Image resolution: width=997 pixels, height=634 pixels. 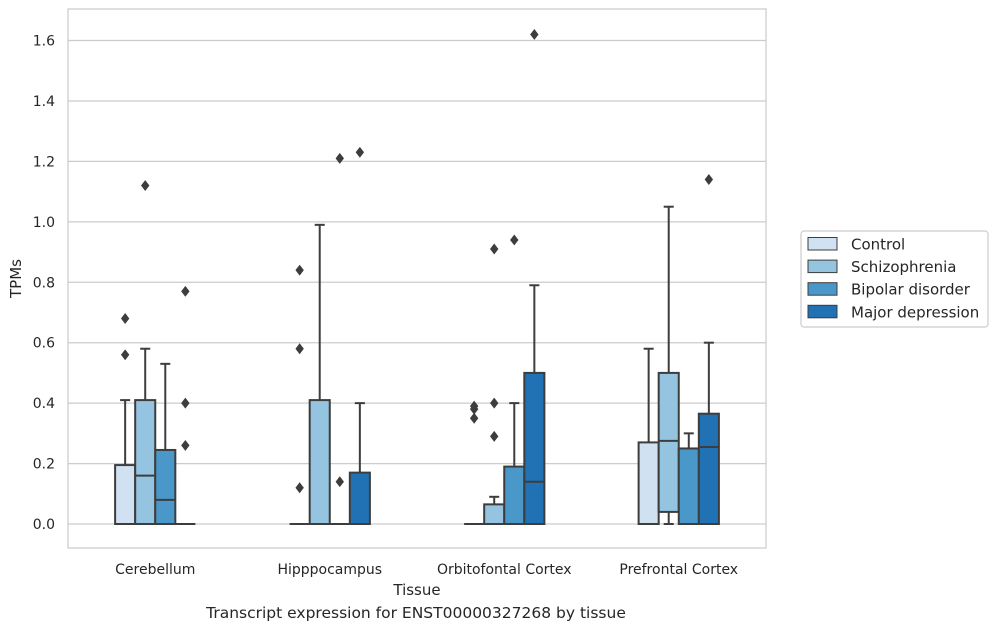 I want to click on legend-label: Bipolar disorder, so click(x=911, y=290).